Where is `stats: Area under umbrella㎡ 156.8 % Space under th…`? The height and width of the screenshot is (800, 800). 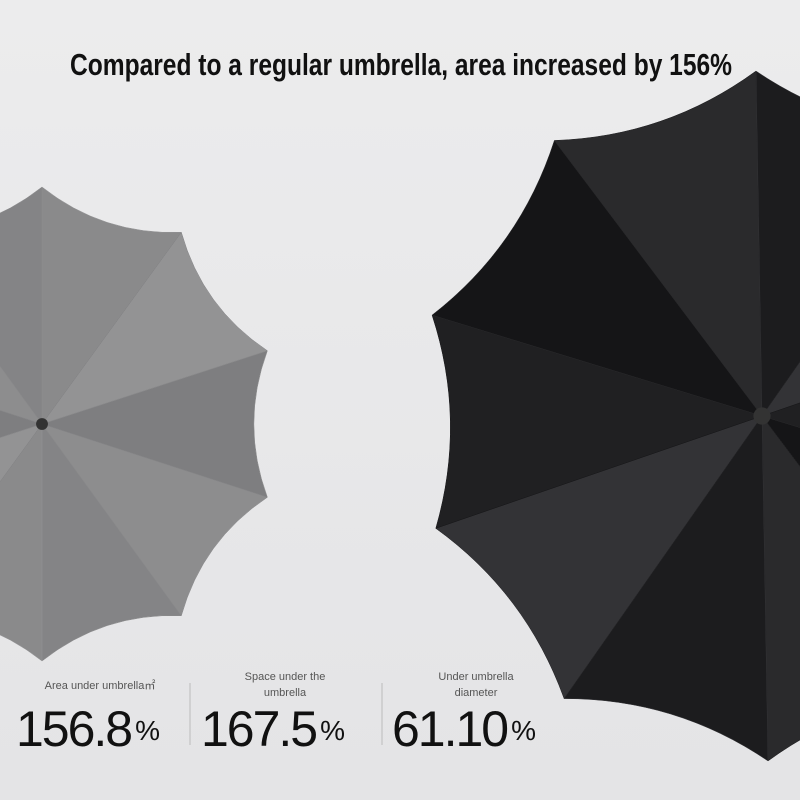 stats: Area under umbrella㎡ 156.8 % Space under th… is located at coordinates (276, 714).